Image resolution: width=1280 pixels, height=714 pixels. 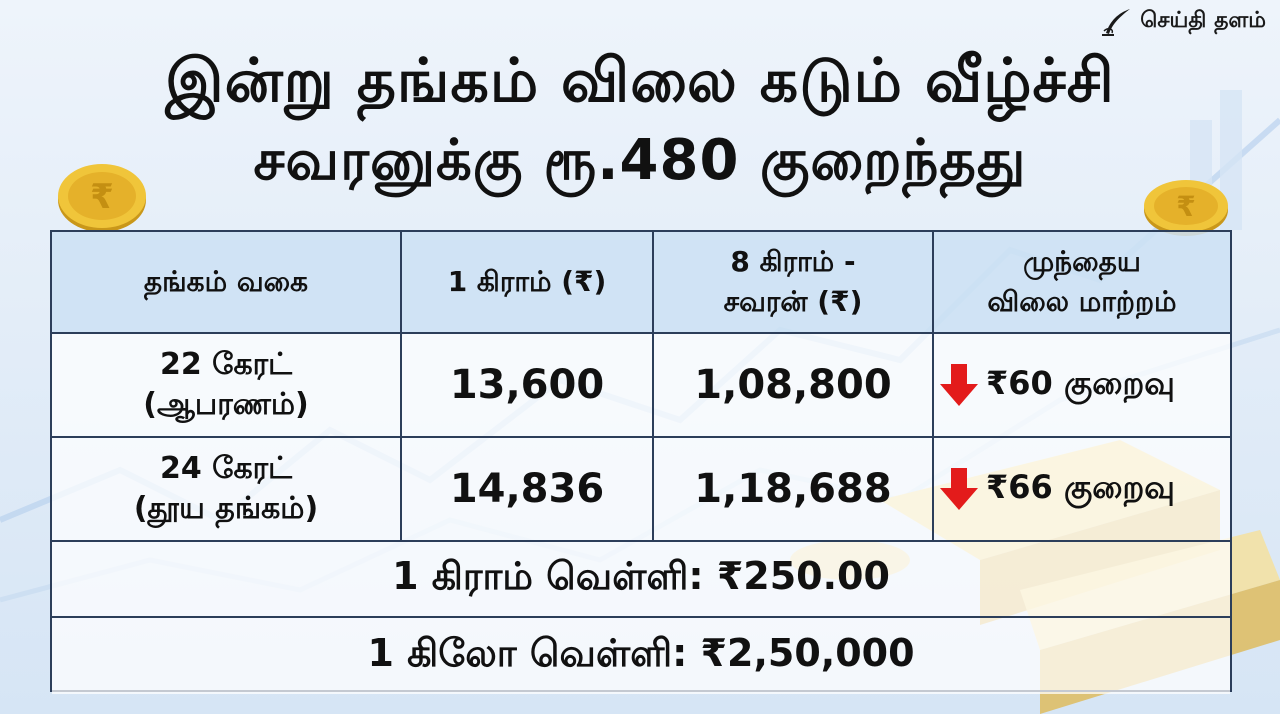 I want to click on header-per-gram: 1 கிராம் (₹), so click(x=528, y=283).